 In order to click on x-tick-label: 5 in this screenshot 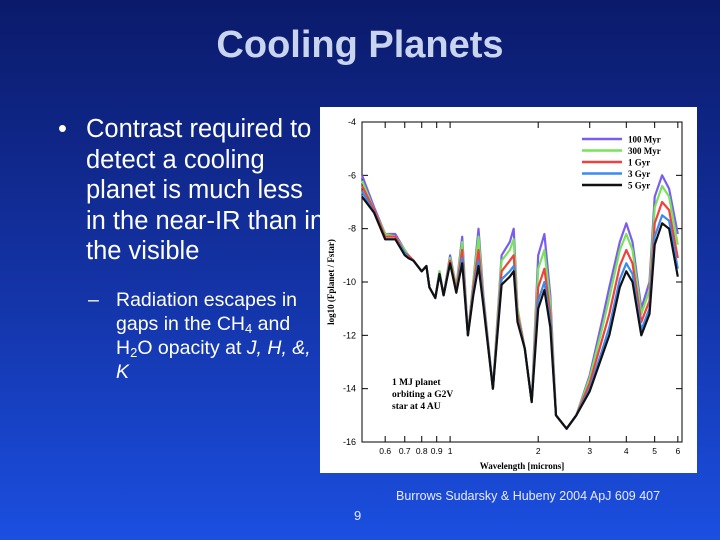, I will do `click(654, 451)`.